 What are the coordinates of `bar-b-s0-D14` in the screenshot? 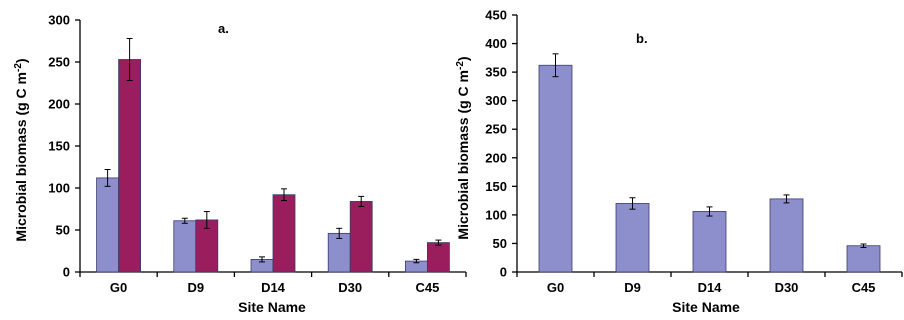 It's located at (709, 242).